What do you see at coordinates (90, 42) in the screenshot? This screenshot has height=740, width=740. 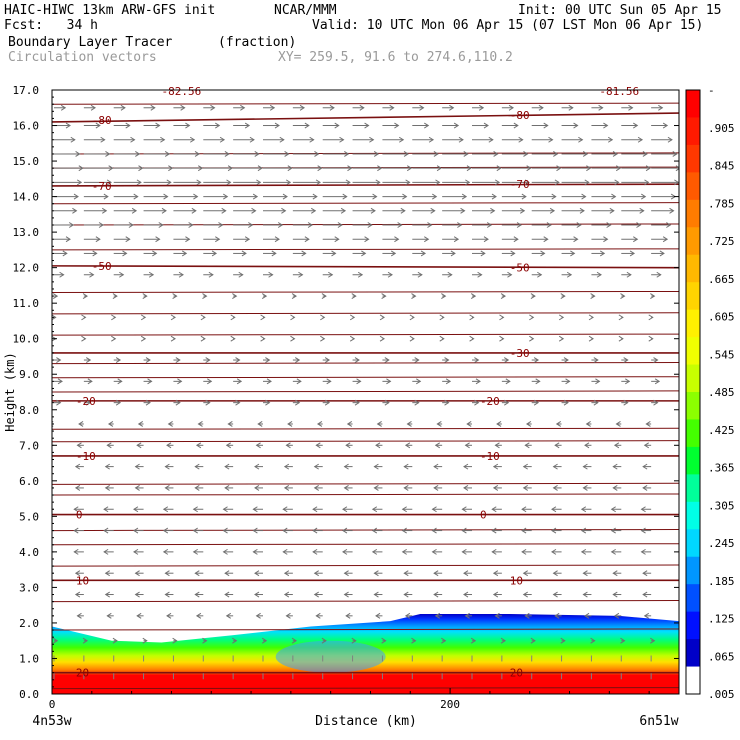 I see `field-name: Boundary Layer Tracer` at bounding box center [90, 42].